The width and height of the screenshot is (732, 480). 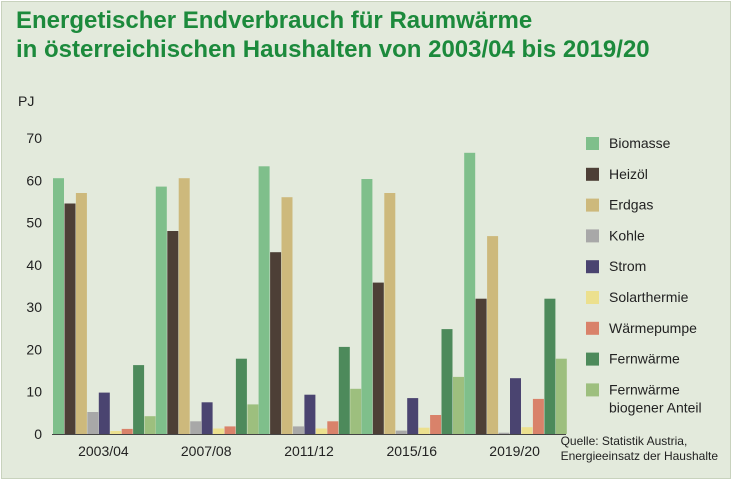 I want to click on y-tick-label: 50, so click(x=34, y=223).